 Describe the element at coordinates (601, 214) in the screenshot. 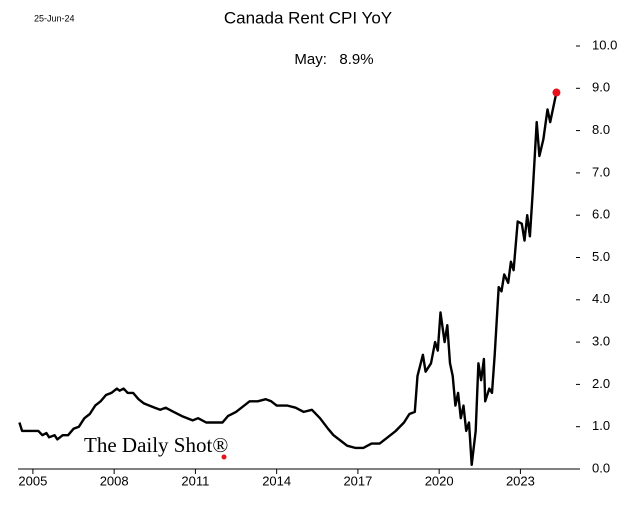

I see `y-tick-label: 6.0` at that location.